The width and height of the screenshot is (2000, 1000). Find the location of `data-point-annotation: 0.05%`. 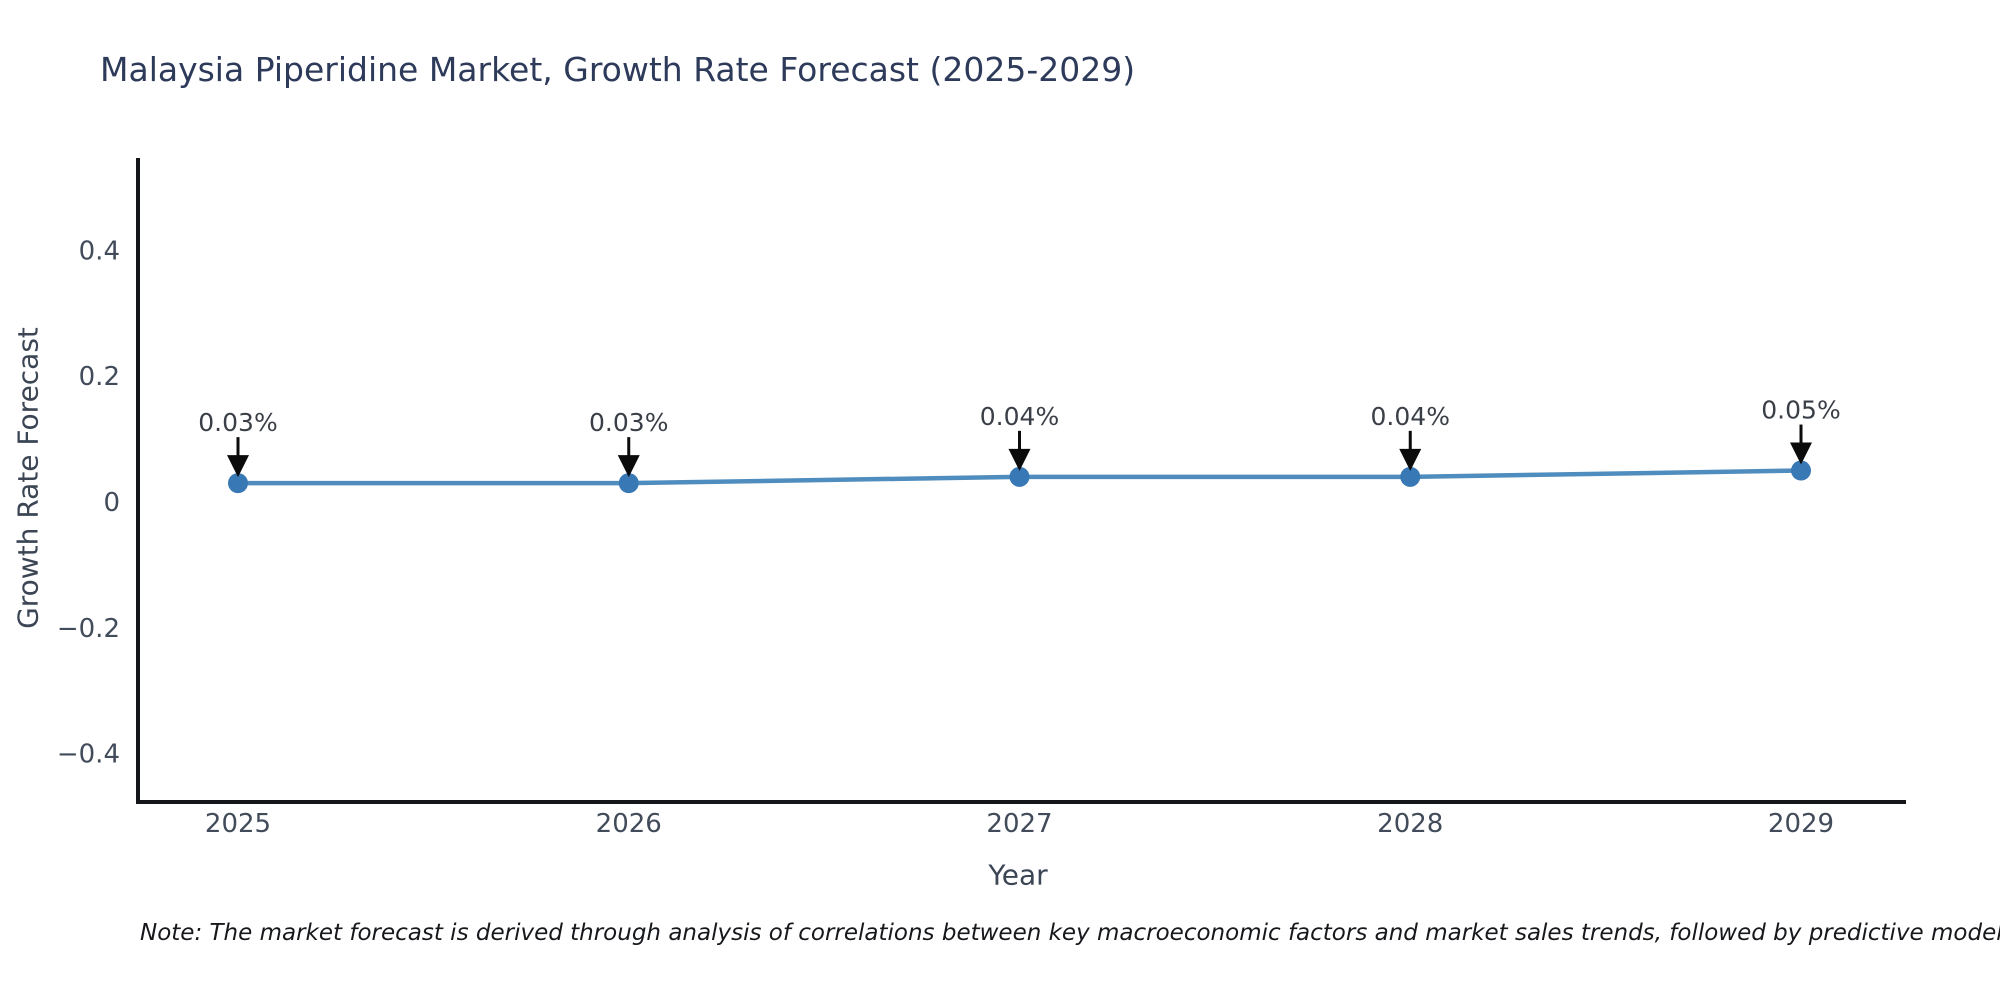

data-point-annotation: 0.05% is located at coordinates (1800, 410).